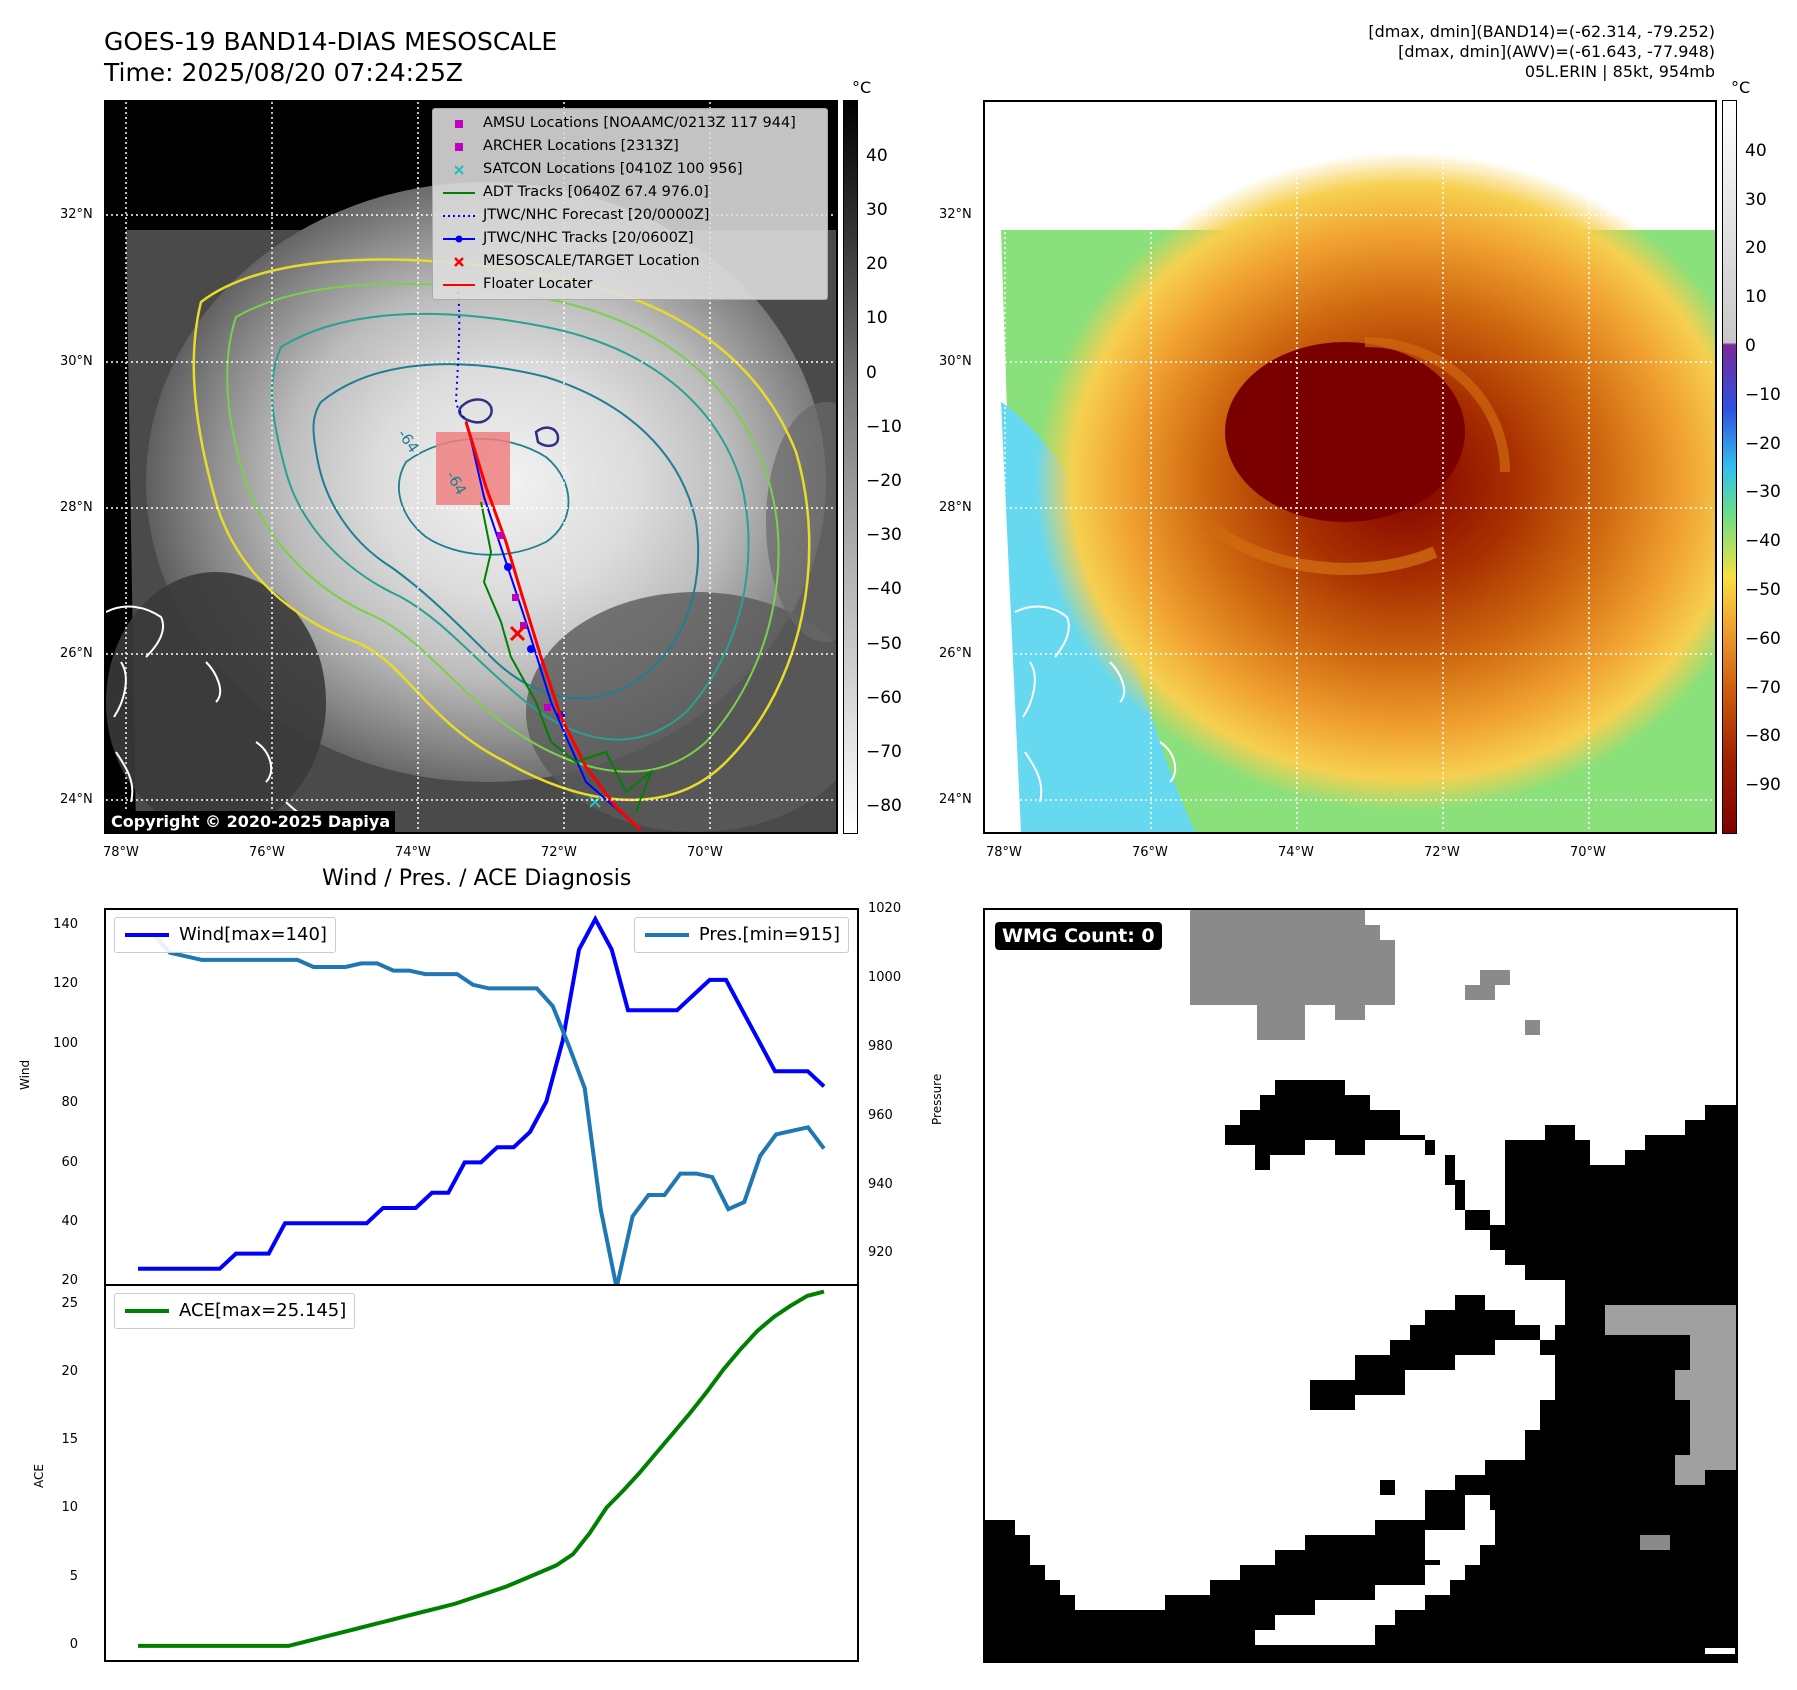  I want to click on colorbar-tick: −90, so click(1763, 785).